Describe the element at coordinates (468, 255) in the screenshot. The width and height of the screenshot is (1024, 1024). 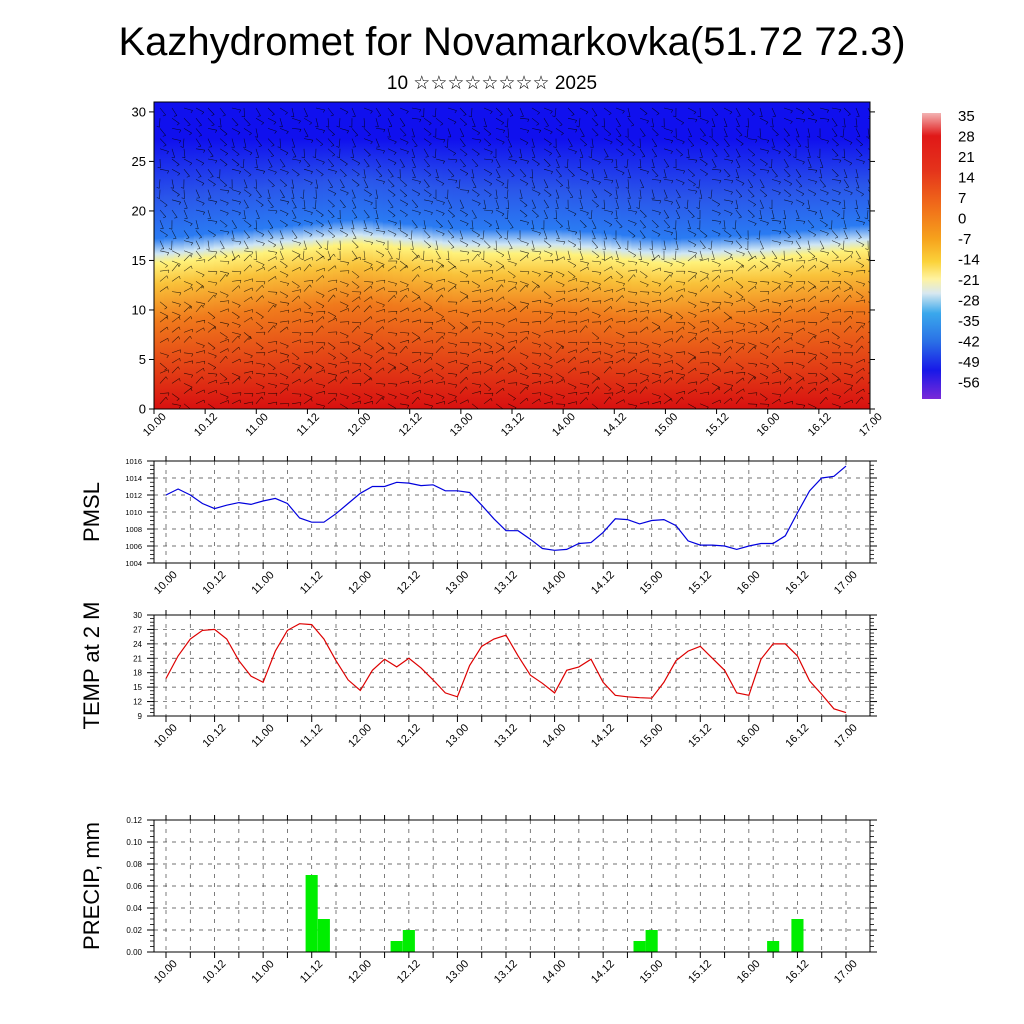
I see `heat-column` at that location.